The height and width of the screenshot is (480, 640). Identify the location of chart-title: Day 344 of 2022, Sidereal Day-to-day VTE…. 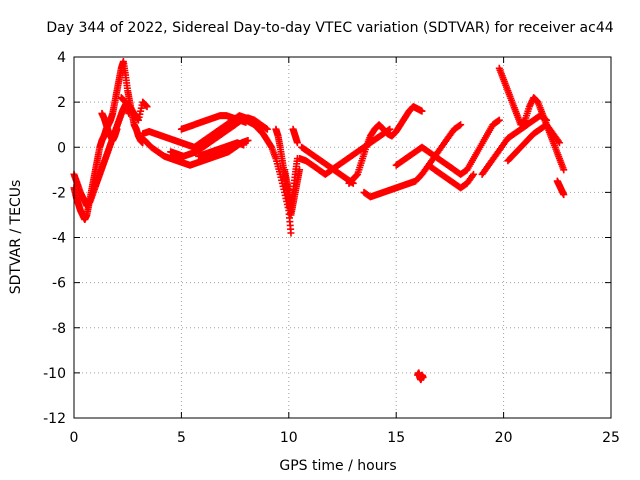
(329, 28).